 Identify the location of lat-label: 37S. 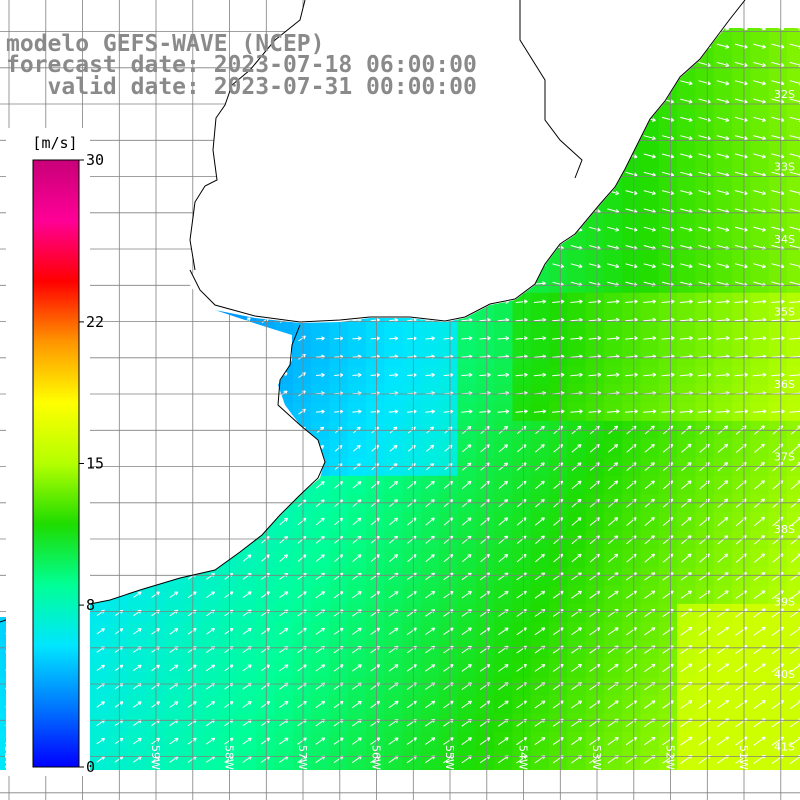
(784, 457).